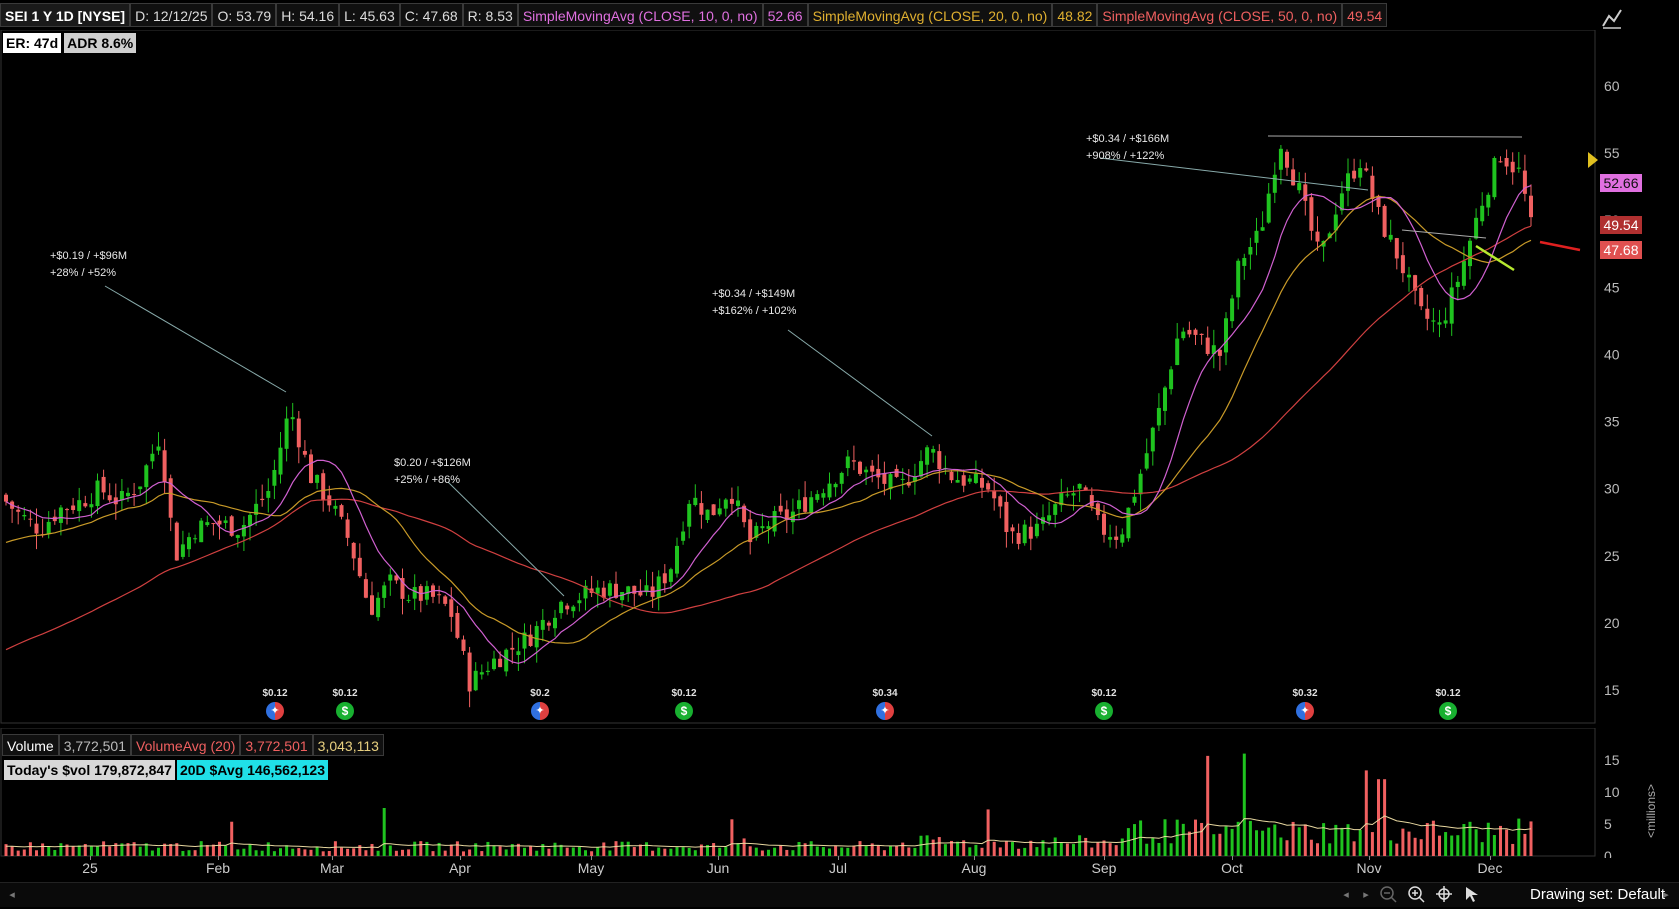 The image size is (1679, 909). What do you see at coordinates (460, 868) in the screenshot?
I see `time-axis-label: Apr` at bounding box center [460, 868].